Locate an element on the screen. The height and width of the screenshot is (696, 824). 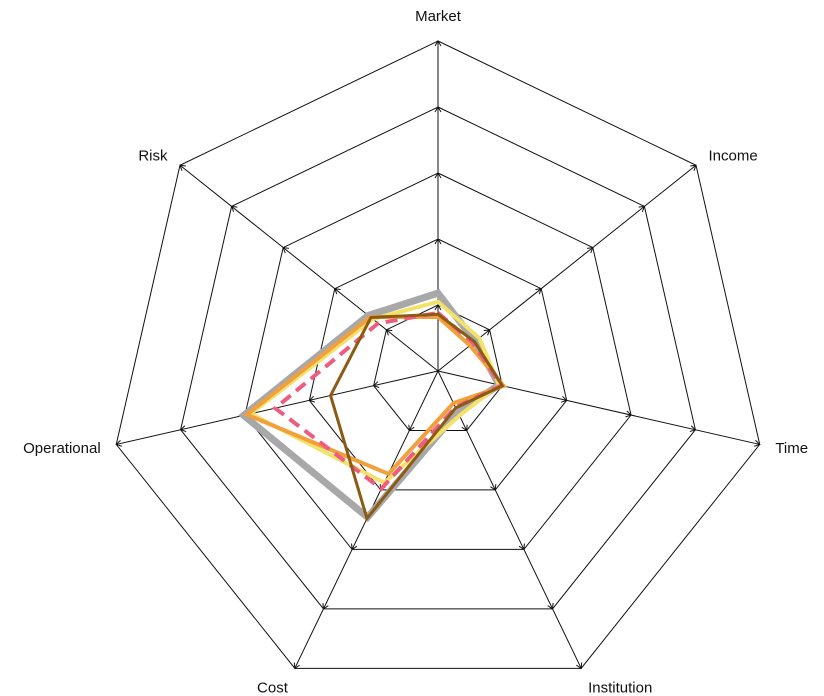
radar-series is located at coordinates (373, 406).